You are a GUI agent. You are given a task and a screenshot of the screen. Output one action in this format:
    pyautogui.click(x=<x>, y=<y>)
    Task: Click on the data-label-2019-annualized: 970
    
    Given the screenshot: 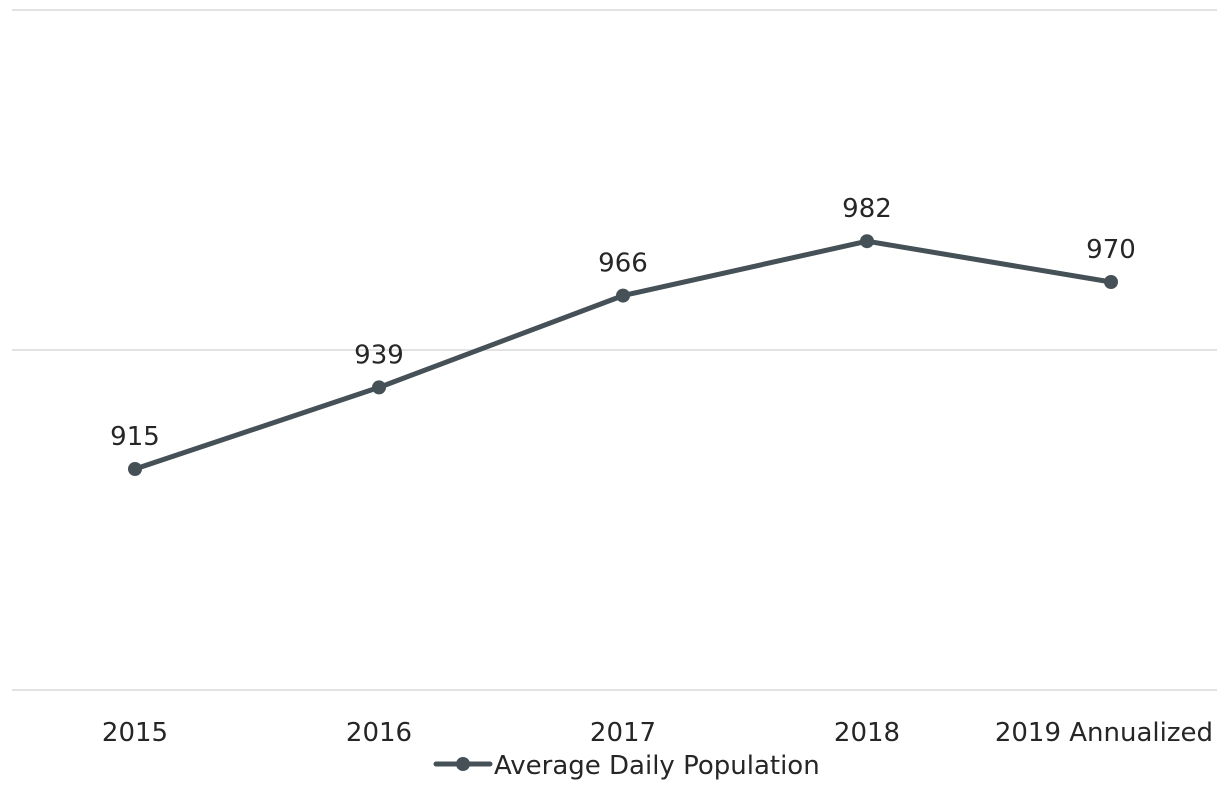 What is the action you would take?
    pyautogui.click(x=1111, y=250)
    